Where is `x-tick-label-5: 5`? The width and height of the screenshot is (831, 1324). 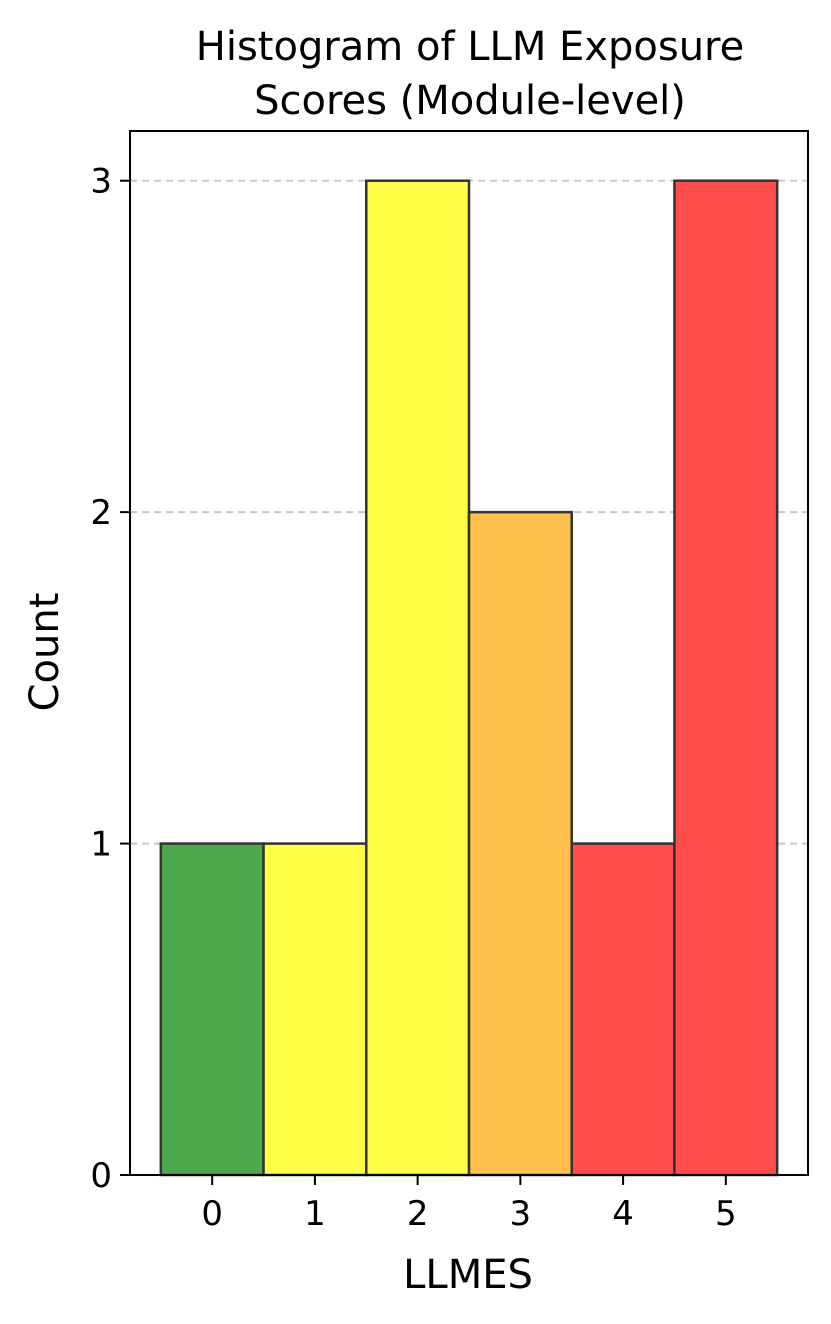
x-tick-label-5: 5 is located at coordinates (726, 1214).